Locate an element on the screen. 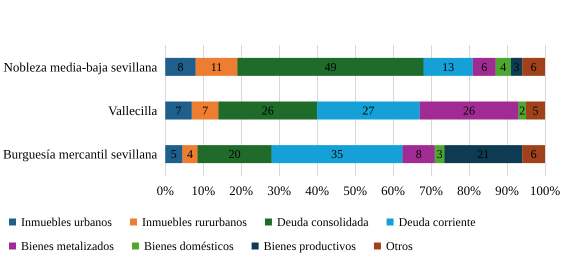  legend-label: Bienes metalizados is located at coordinates (67, 246).